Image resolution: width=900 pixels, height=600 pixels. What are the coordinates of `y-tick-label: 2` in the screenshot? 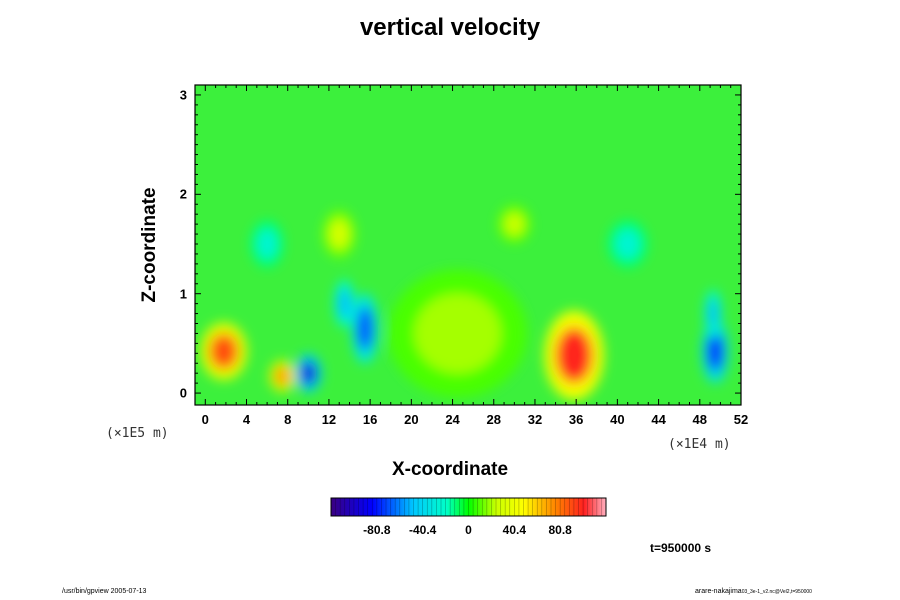 It's located at (183, 194).